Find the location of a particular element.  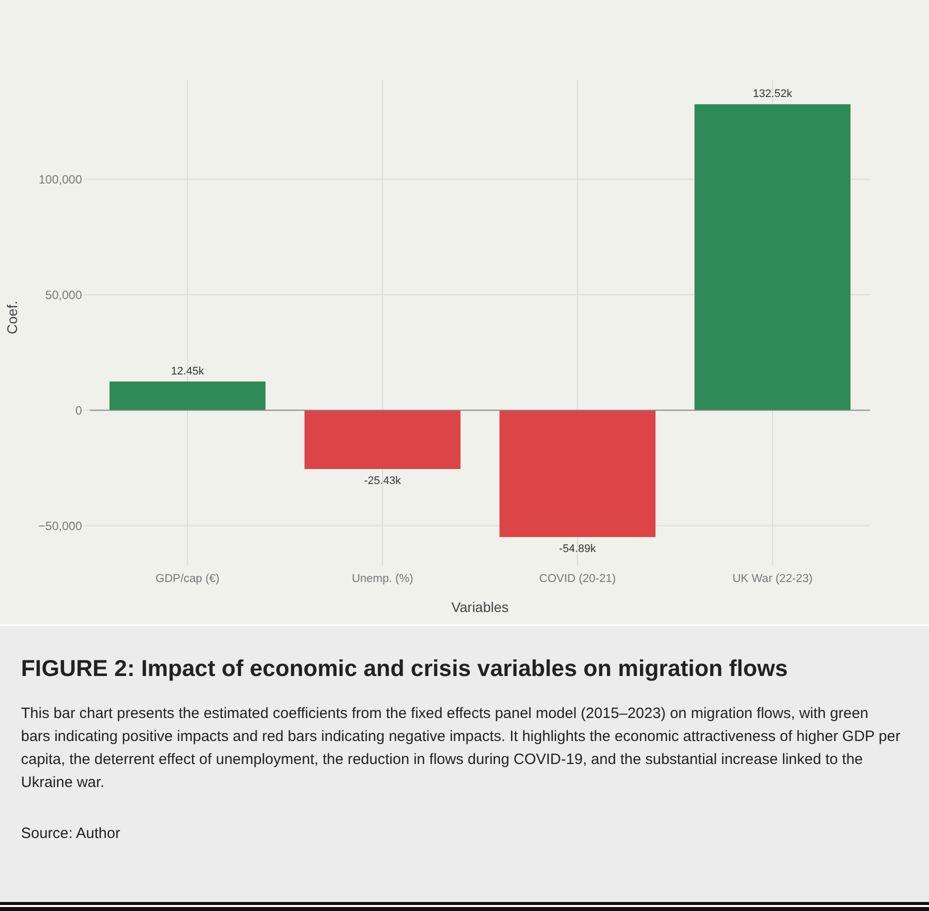

x-tick-label: COVID (20-21) is located at coordinates (577, 579).